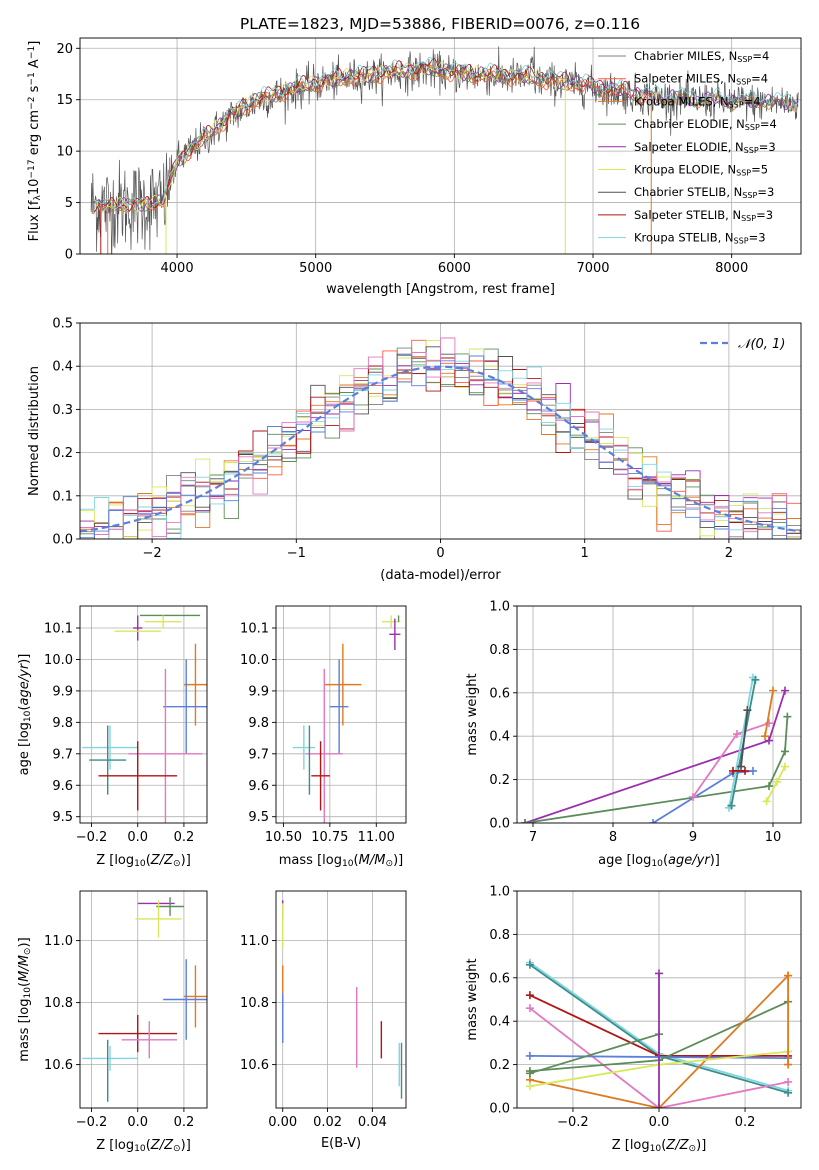 The image size is (819, 1170). What do you see at coordinates (659, 861) in the screenshot?
I see `massweight-vs-age-xlabel: age [log10(age/yr)]` at bounding box center [659, 861].